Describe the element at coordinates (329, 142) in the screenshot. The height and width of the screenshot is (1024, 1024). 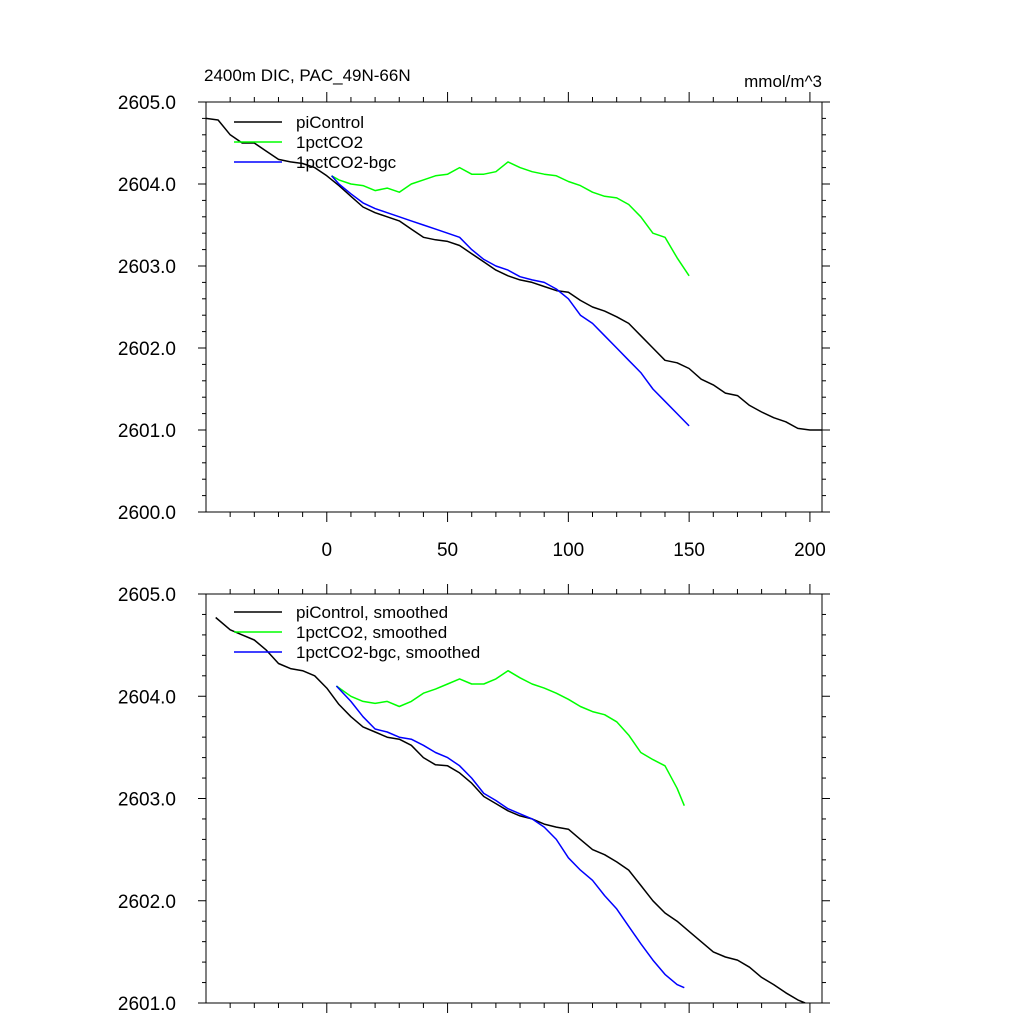
I see `legend-label: 1pctCO2` at that location.